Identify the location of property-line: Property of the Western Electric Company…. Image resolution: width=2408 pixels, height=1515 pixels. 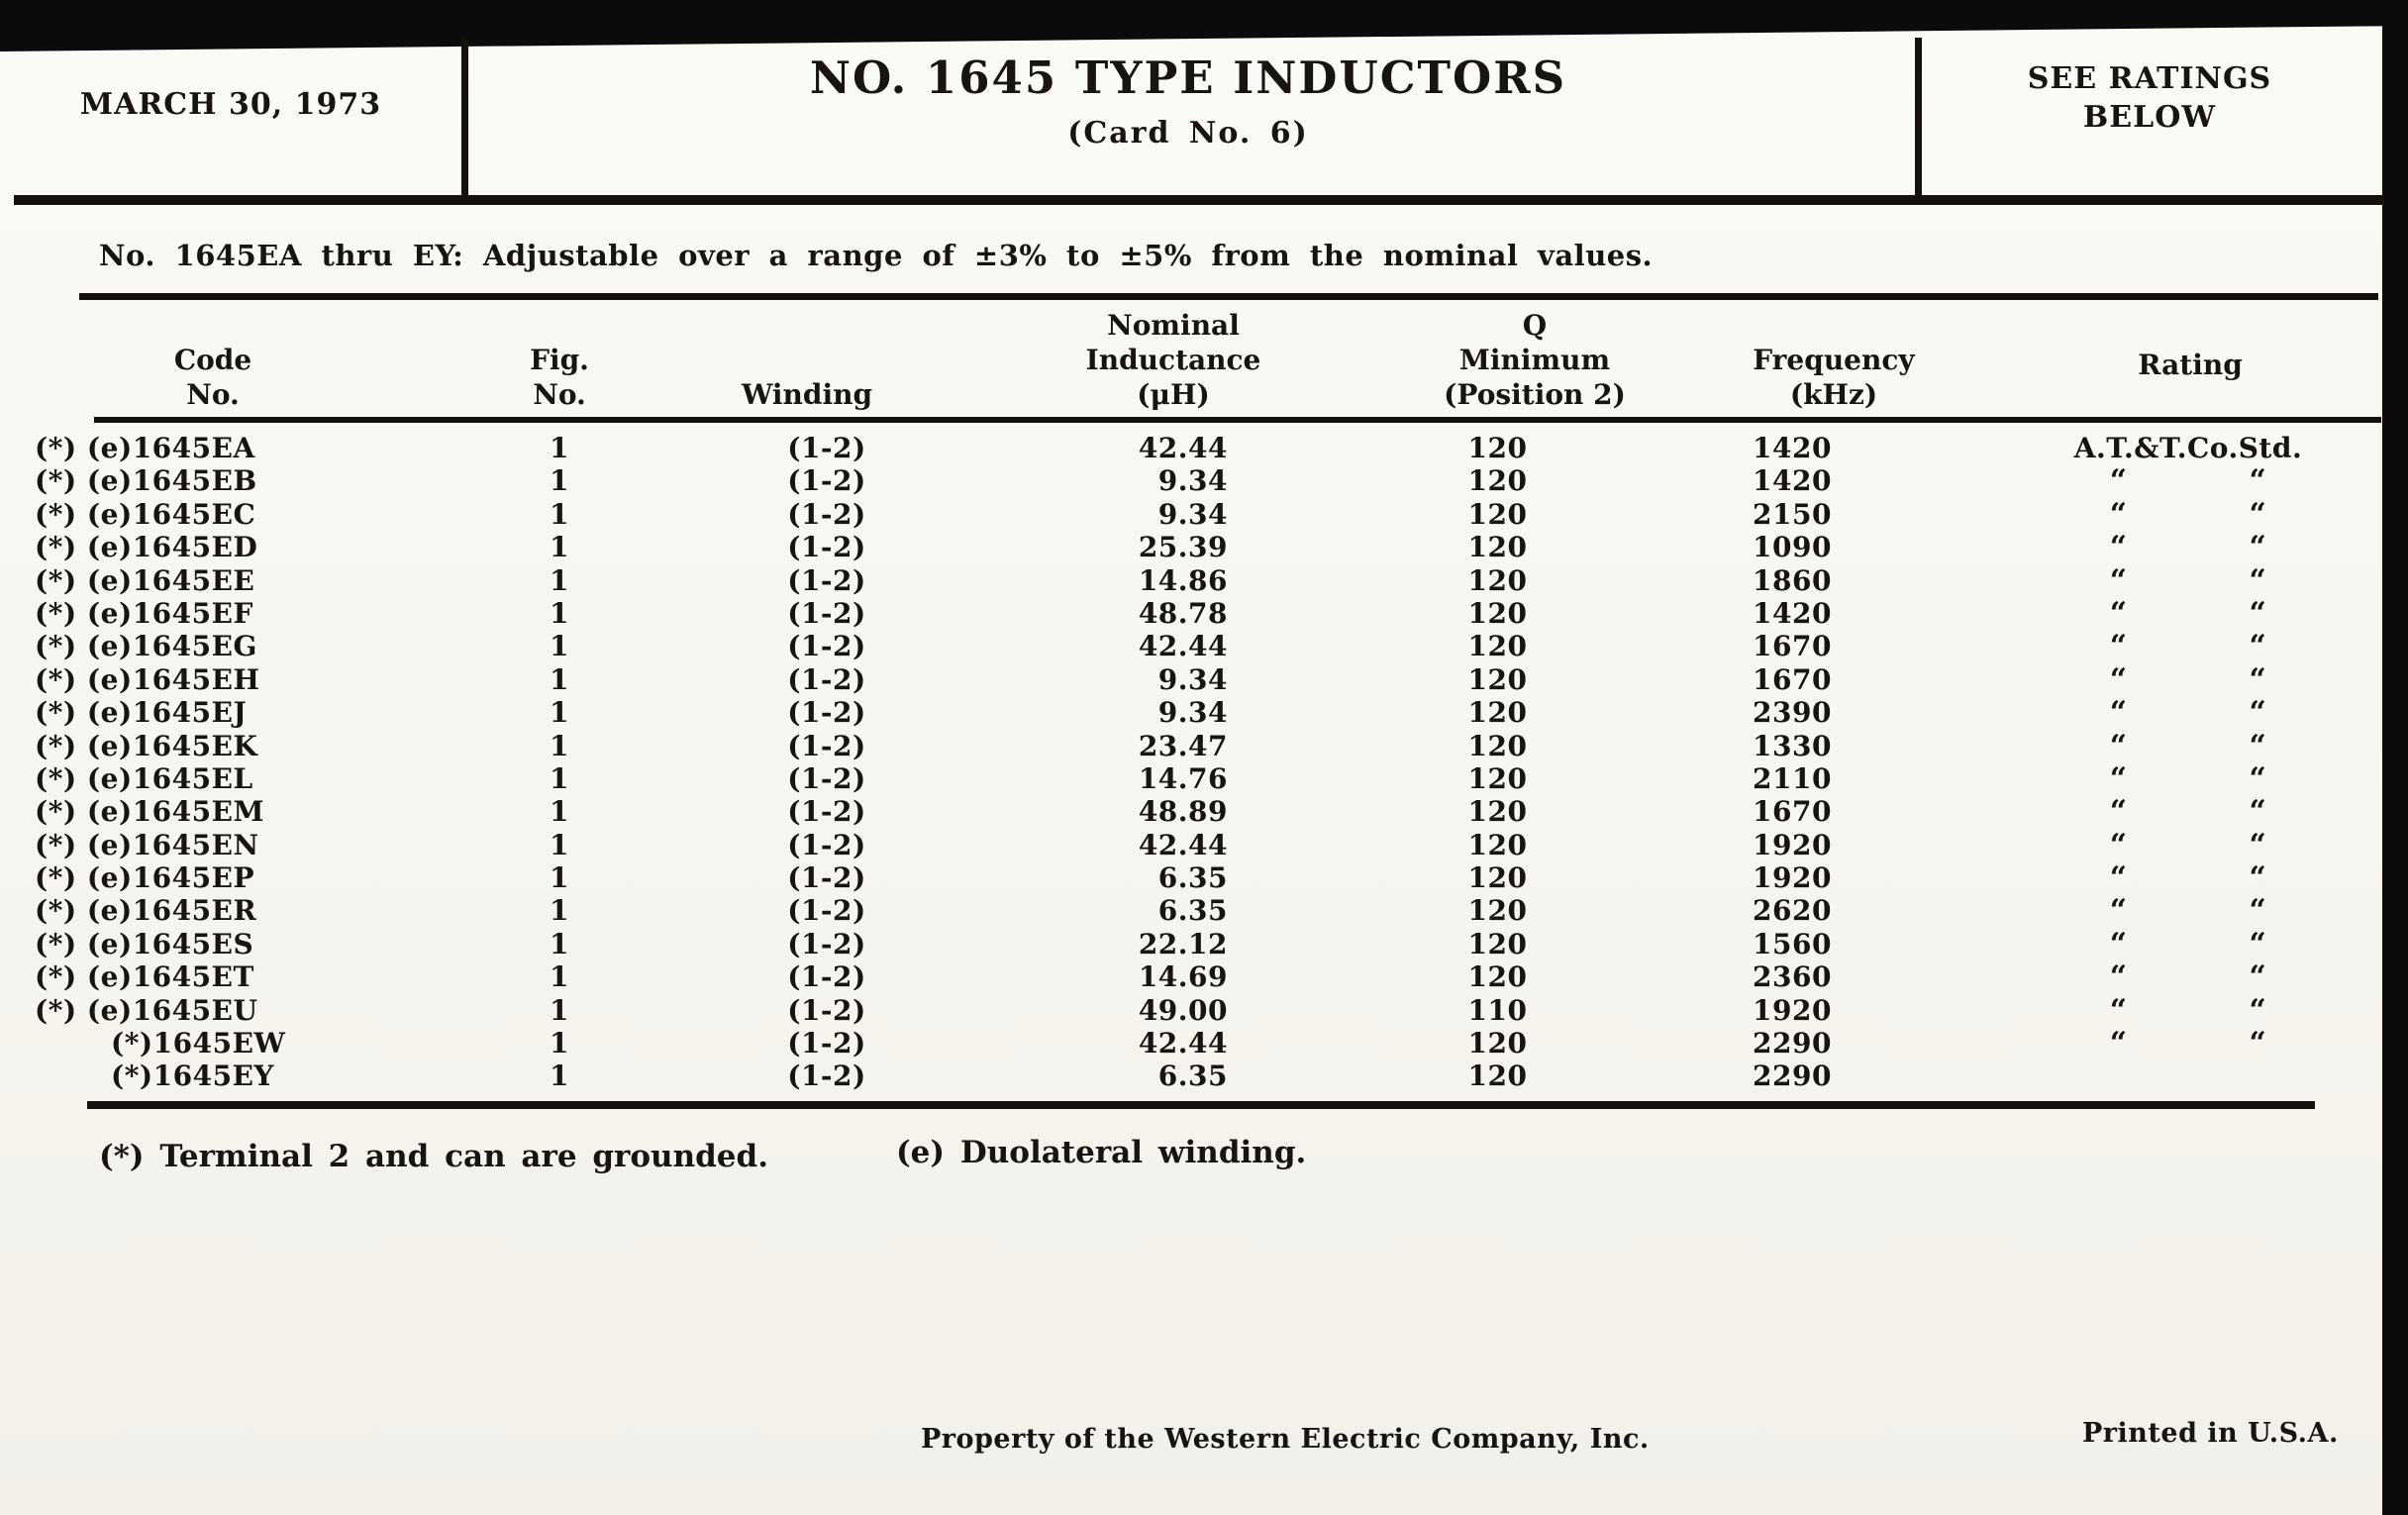
(1285, 1439).